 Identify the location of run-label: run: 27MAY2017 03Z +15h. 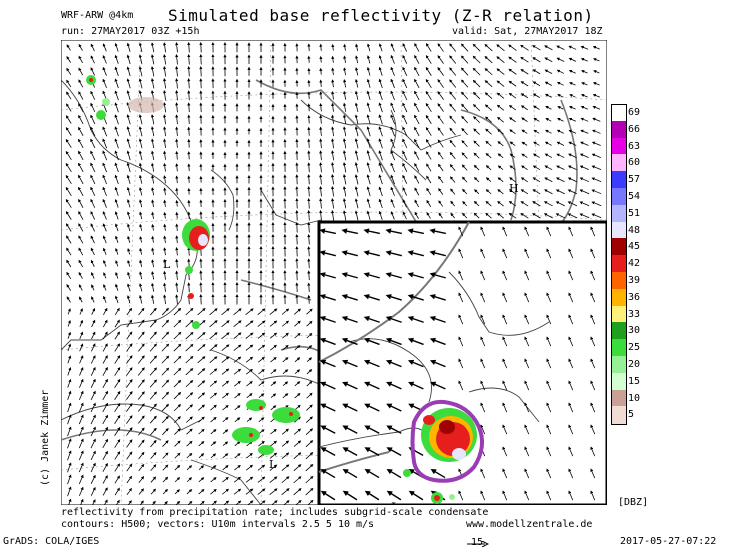
(130, 31).